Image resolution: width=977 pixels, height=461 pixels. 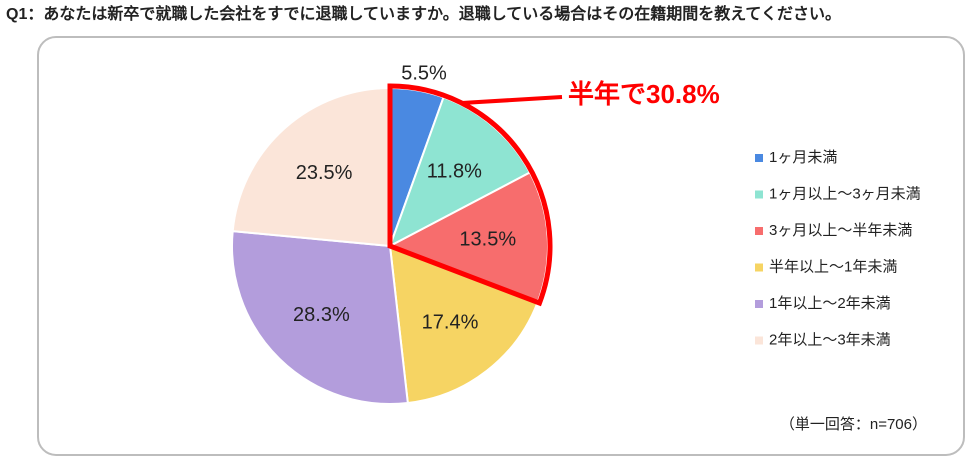 I want to click on callout-line, so click(x=512, y=100).